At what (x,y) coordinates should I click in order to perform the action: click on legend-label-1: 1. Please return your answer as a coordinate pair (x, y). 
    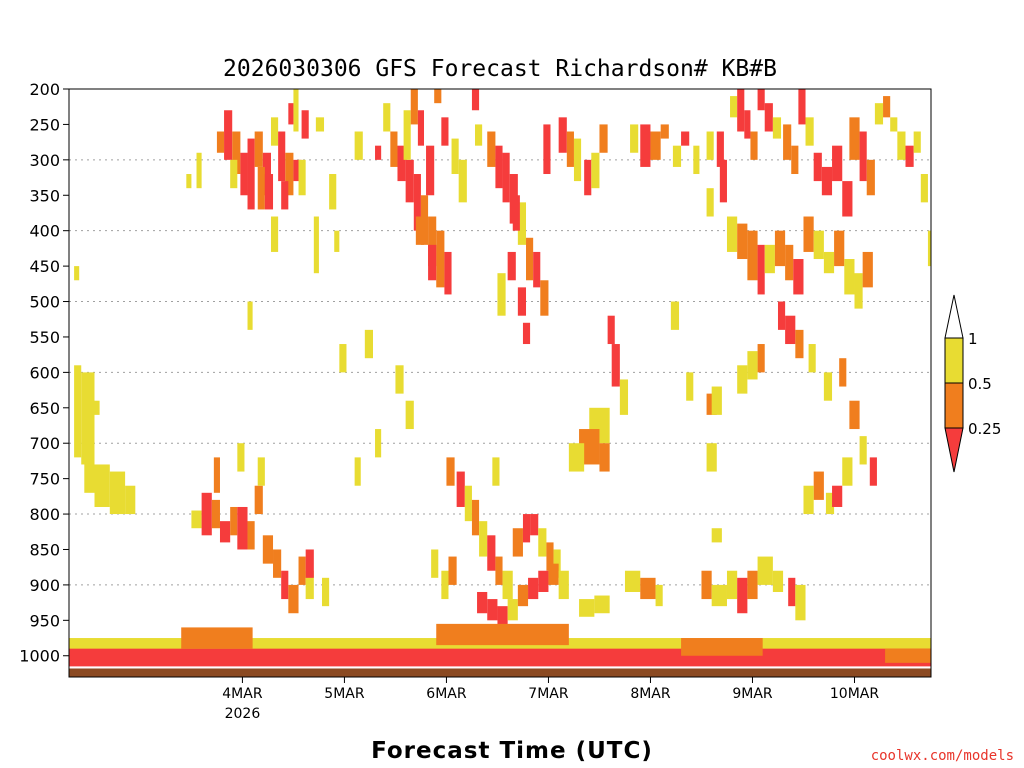
    Looking at the image, I should click on (973, 339).